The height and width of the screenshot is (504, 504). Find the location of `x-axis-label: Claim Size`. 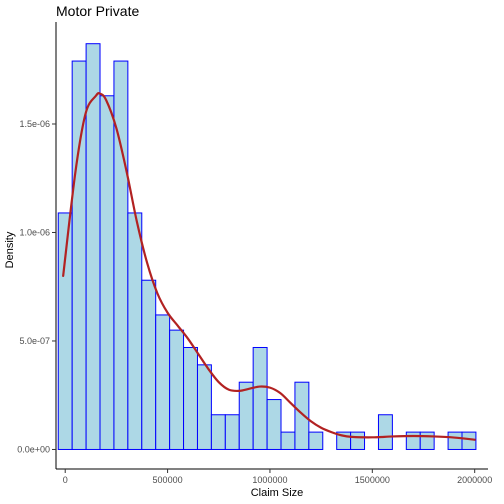

x-axis-label: Claim Size is located at coordinates (277, 493).